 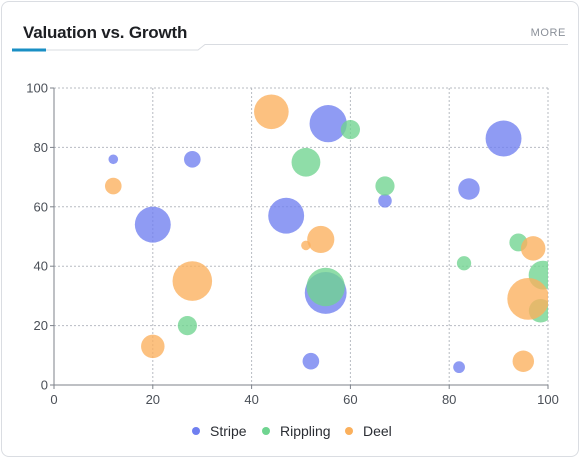 What do you see at coordinates (349, 431) in the screenshot?
I see `legend-marker-deel` at bounding box center [349, 431].